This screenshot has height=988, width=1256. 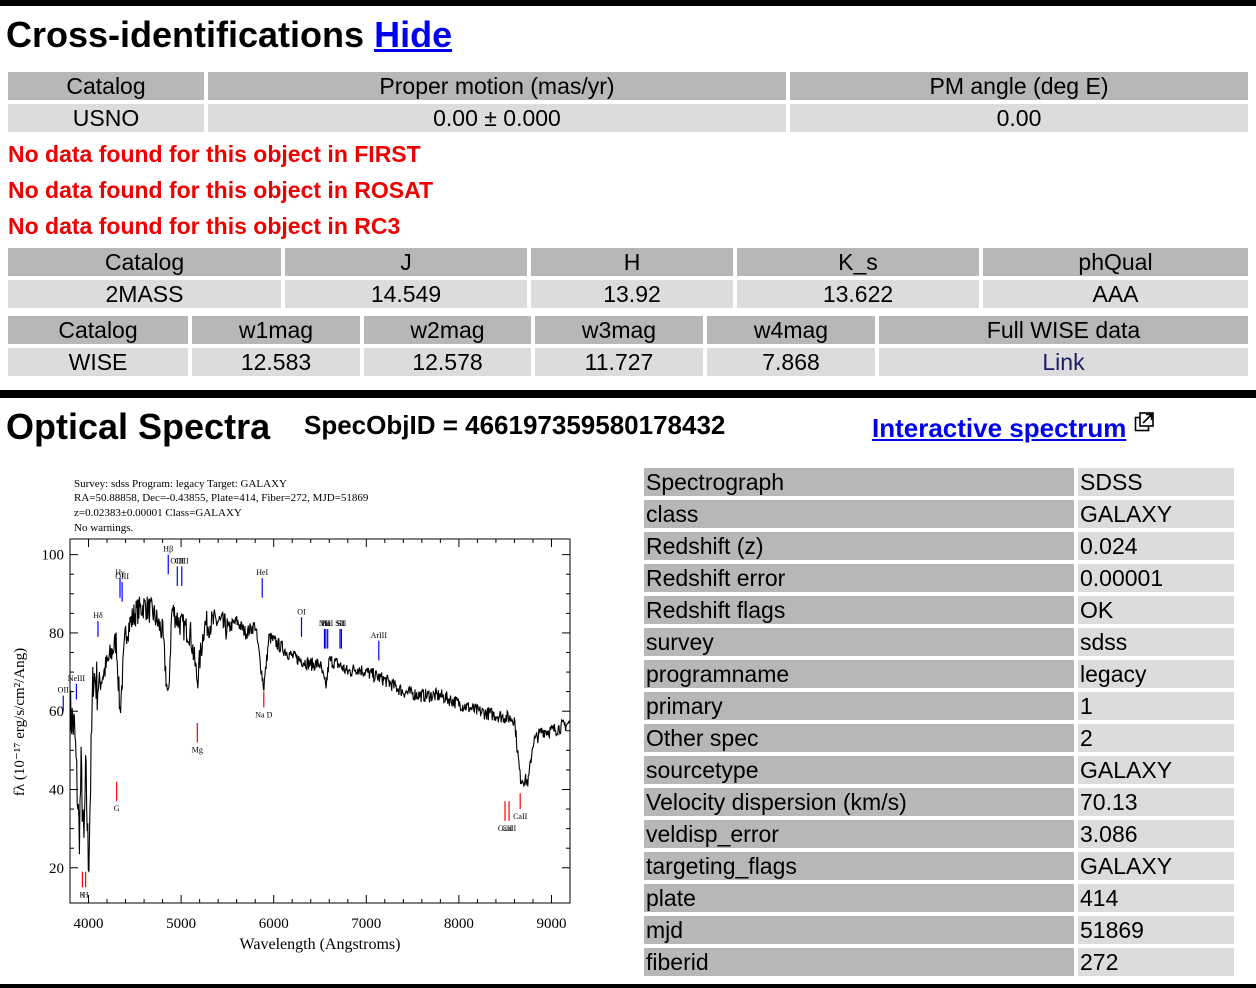 I want to click on table-cell: 0.00, so click(x=1019, y=118).